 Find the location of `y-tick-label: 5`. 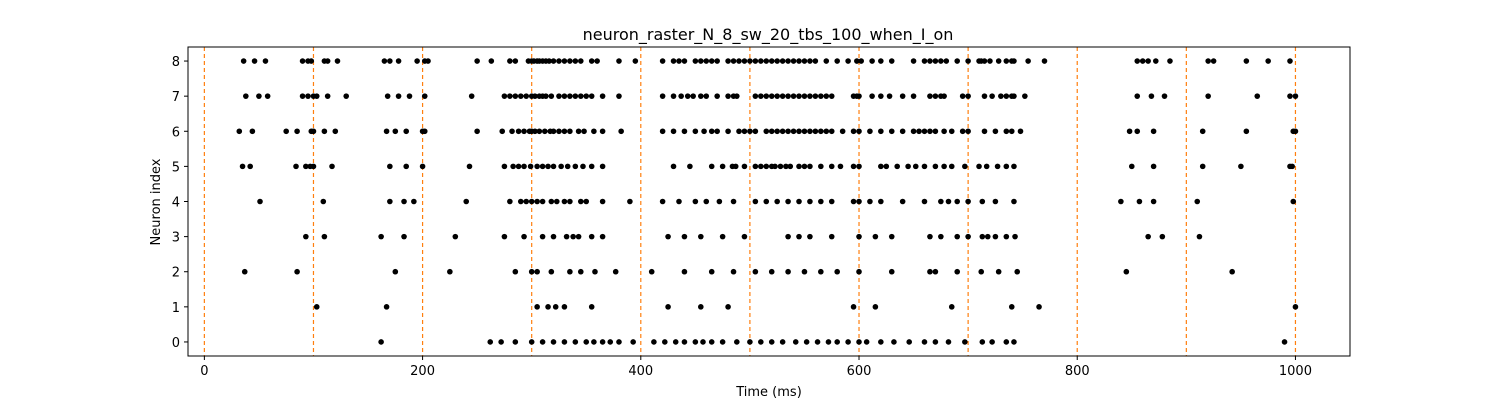

y-tick-label: 5 is located at coordinates (176, 167).